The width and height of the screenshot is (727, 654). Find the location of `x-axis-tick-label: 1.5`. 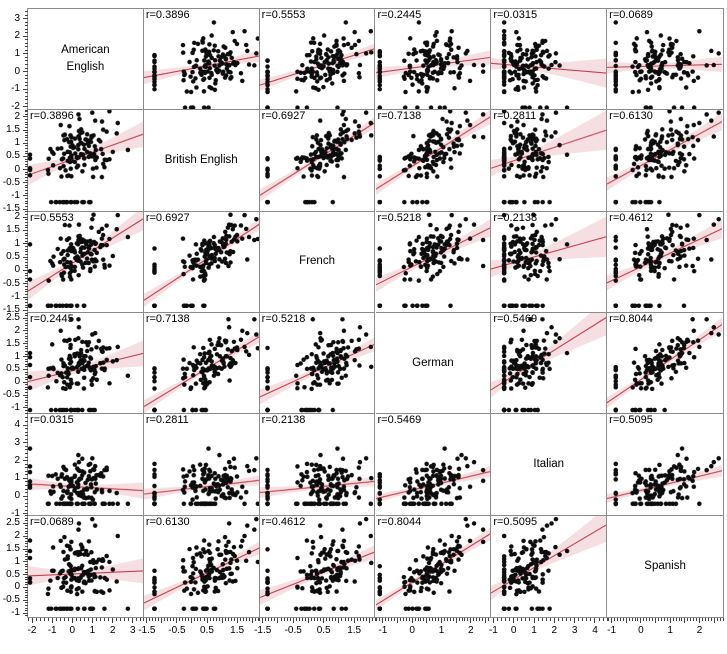

x-axis-tick-label: 1.5 is located at coordinates (237, 630).